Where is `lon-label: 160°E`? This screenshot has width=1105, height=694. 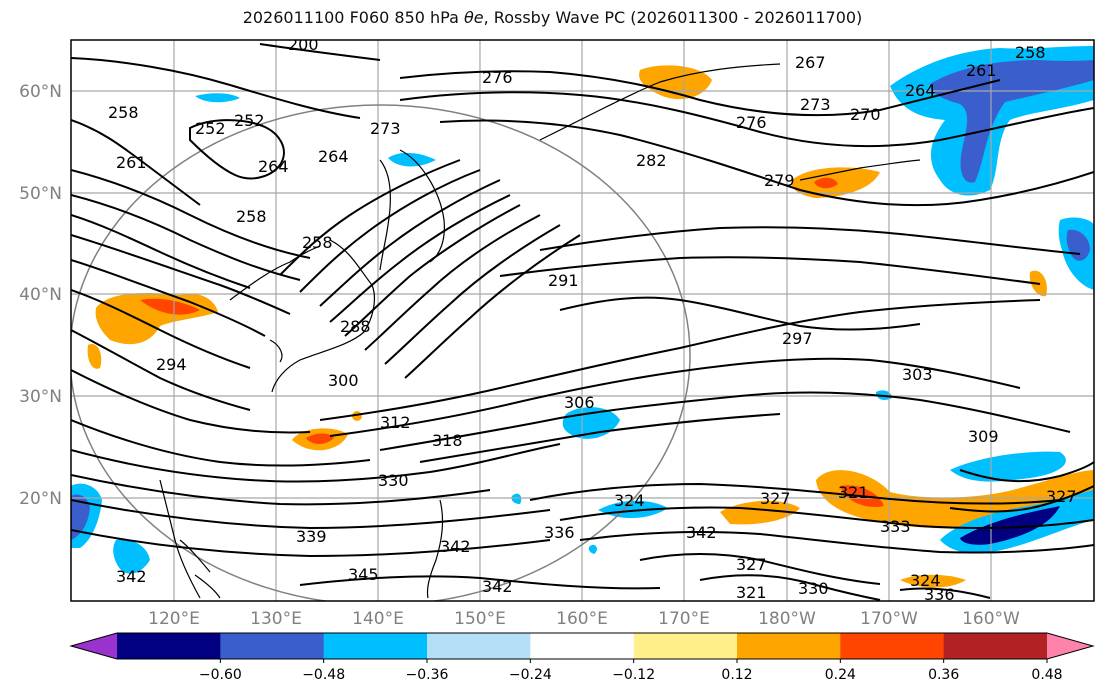
lon-label: 160°E is located at coordinates (582, 619).